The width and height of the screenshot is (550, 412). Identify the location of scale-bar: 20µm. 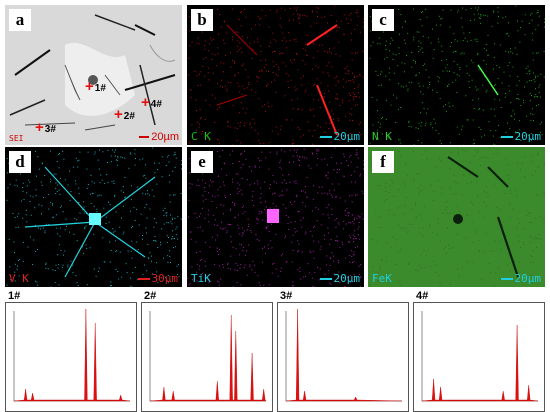
(521, 278).